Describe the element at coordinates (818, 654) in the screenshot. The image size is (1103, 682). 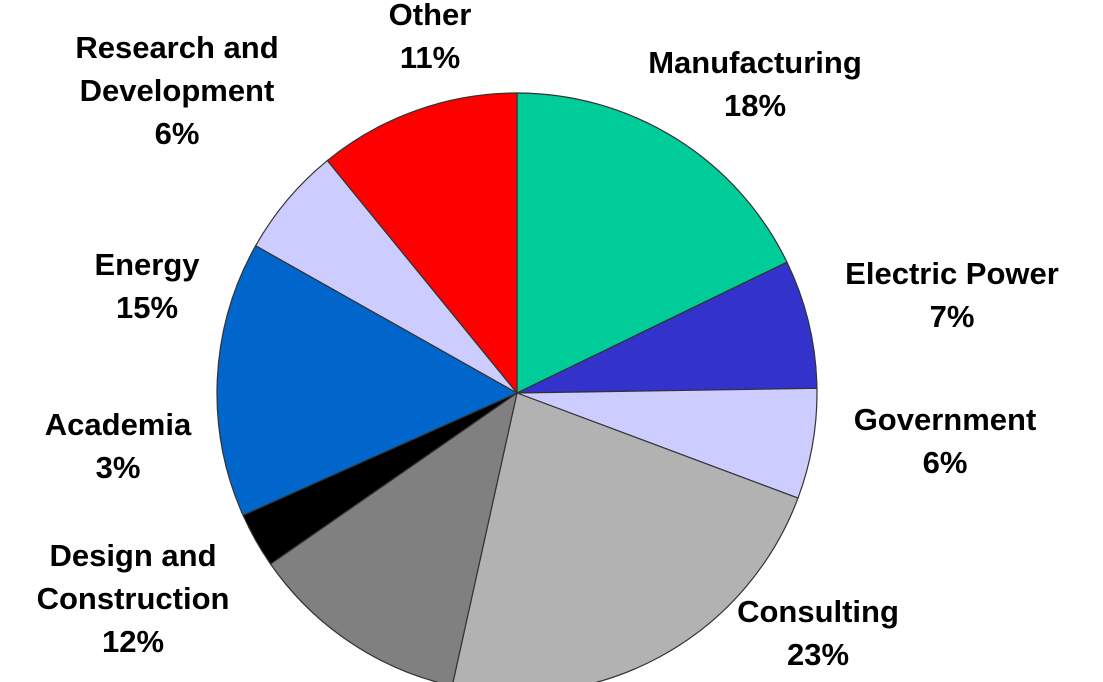
I see `slice-percent: 23%` at that location.